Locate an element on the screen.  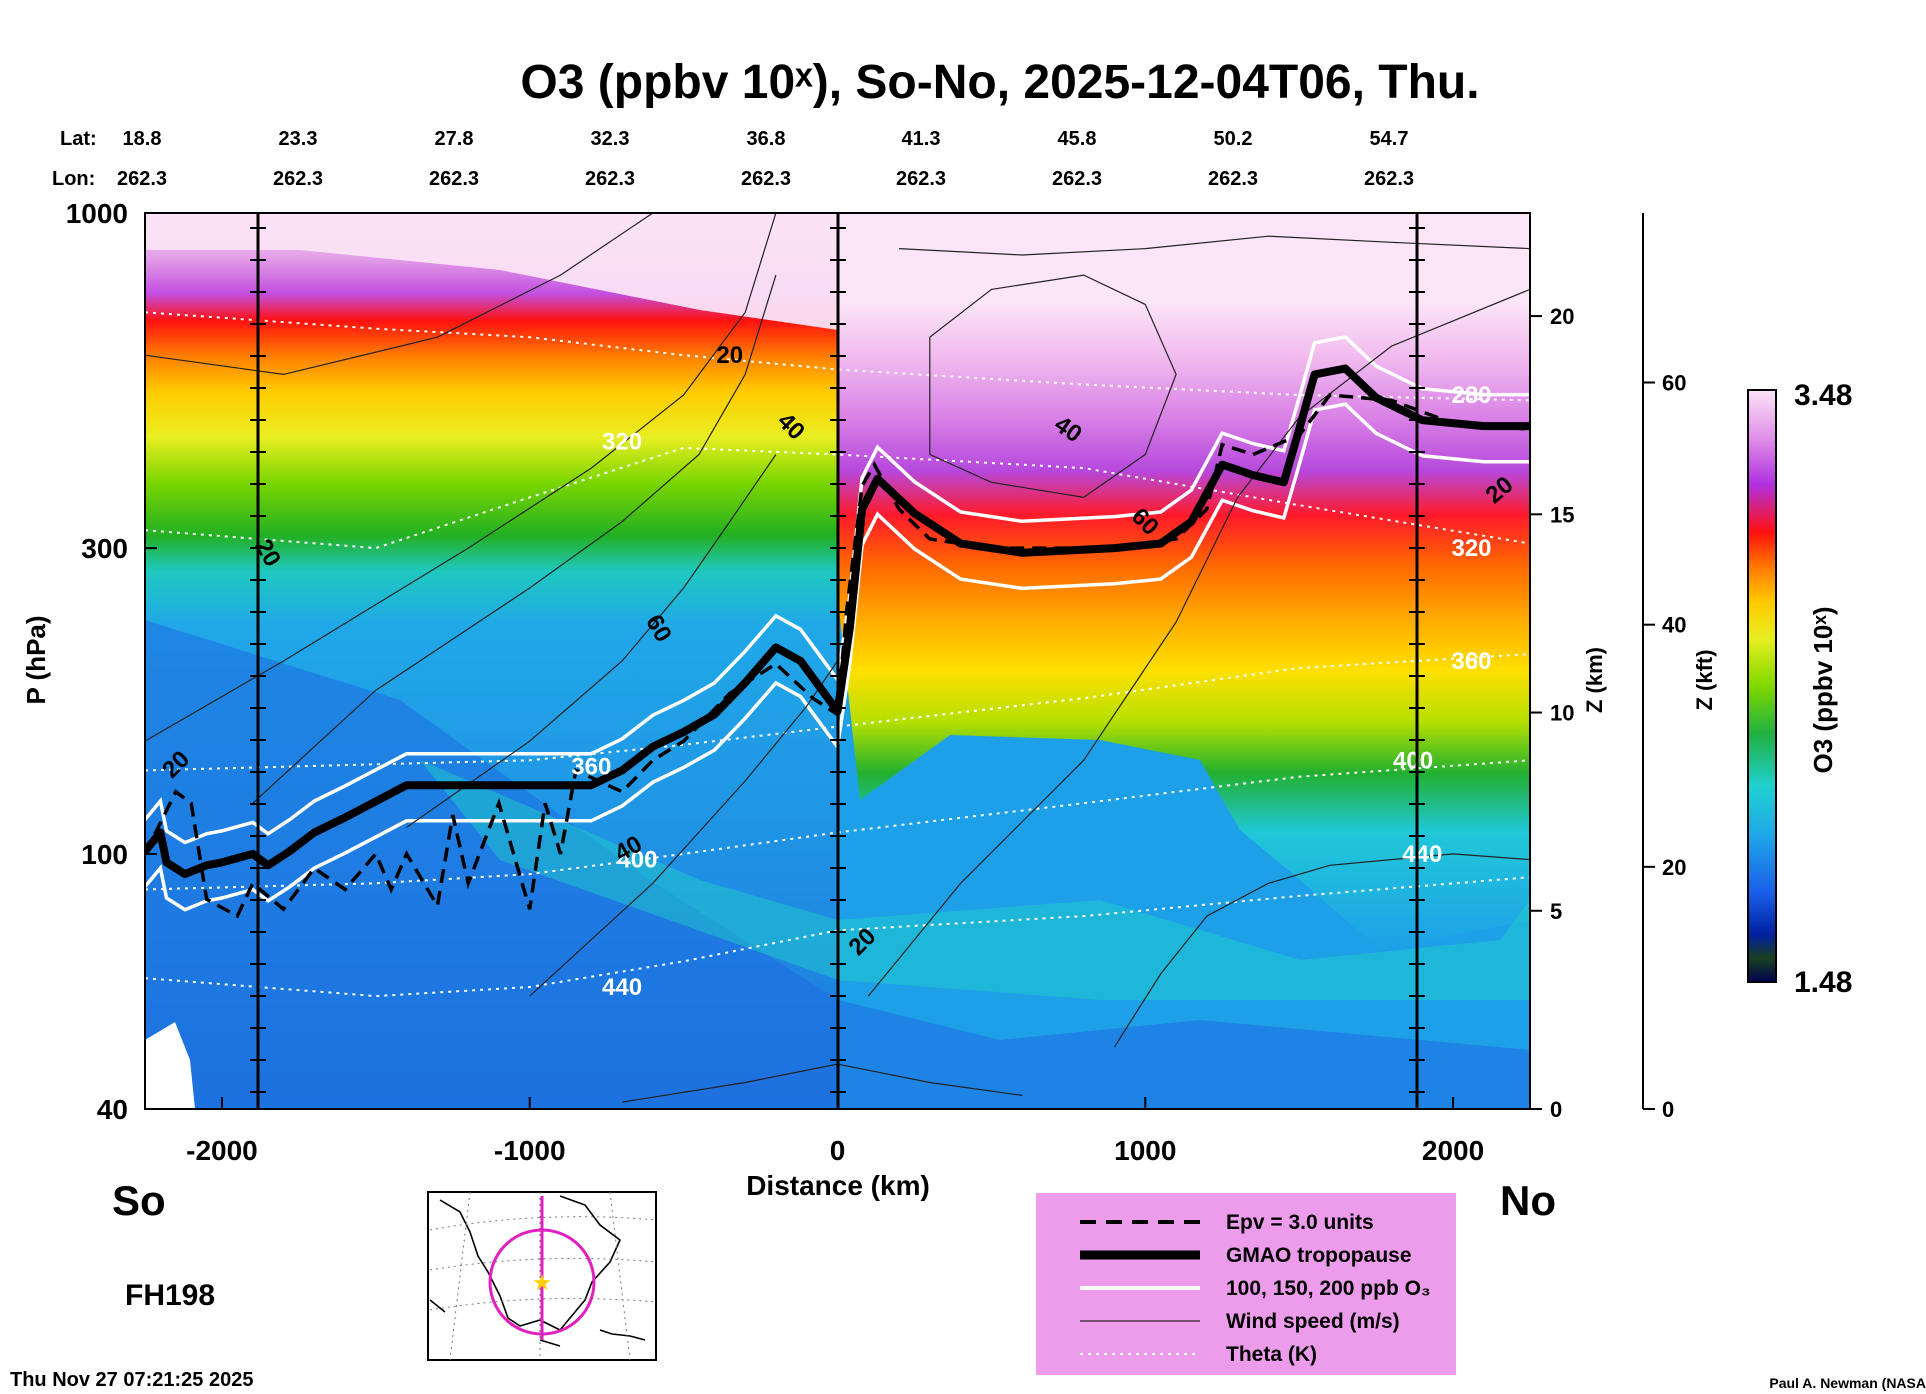
zkm-tick-label: 0 is located at coordinates (1556, 1109).